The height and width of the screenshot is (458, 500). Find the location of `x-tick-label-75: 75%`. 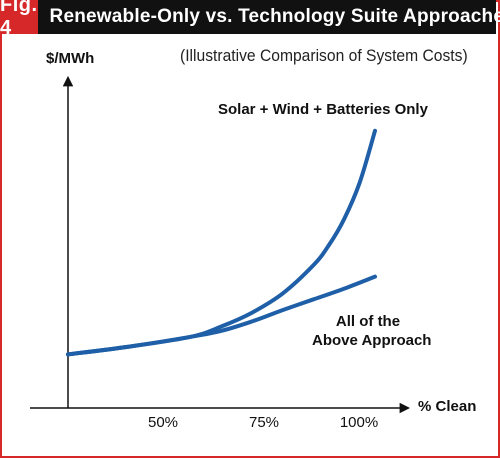

x-tick-label-75: 75% is located at coordinates (264, 422).